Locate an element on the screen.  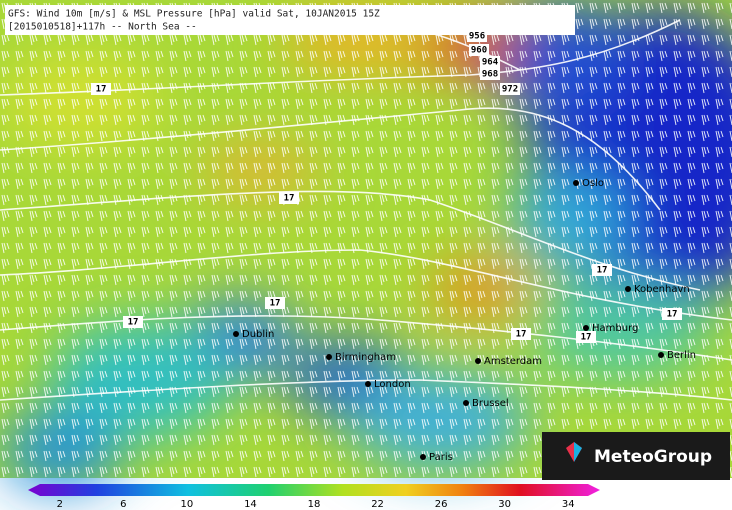
city-label: Brussel is located at coordinates (490, 403).